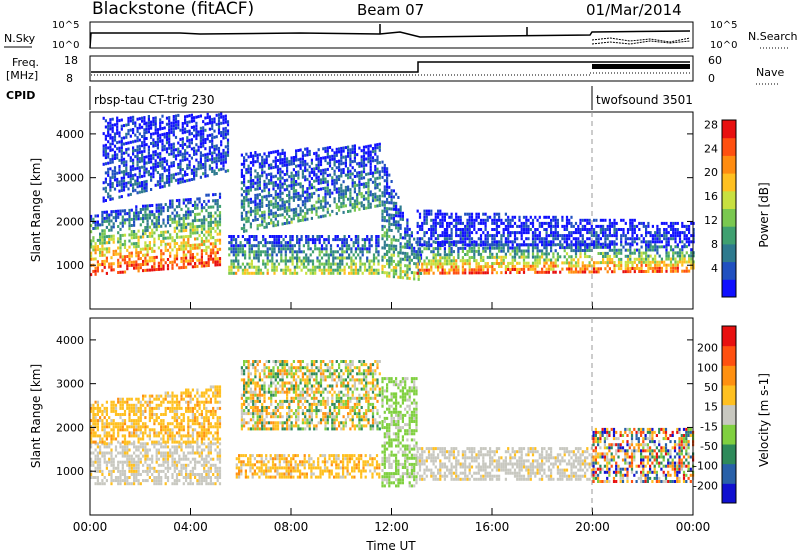 This screenshot has width=800, height=554. I want to click on nsky-tick-bottom: 10^0, so click(65, 45).